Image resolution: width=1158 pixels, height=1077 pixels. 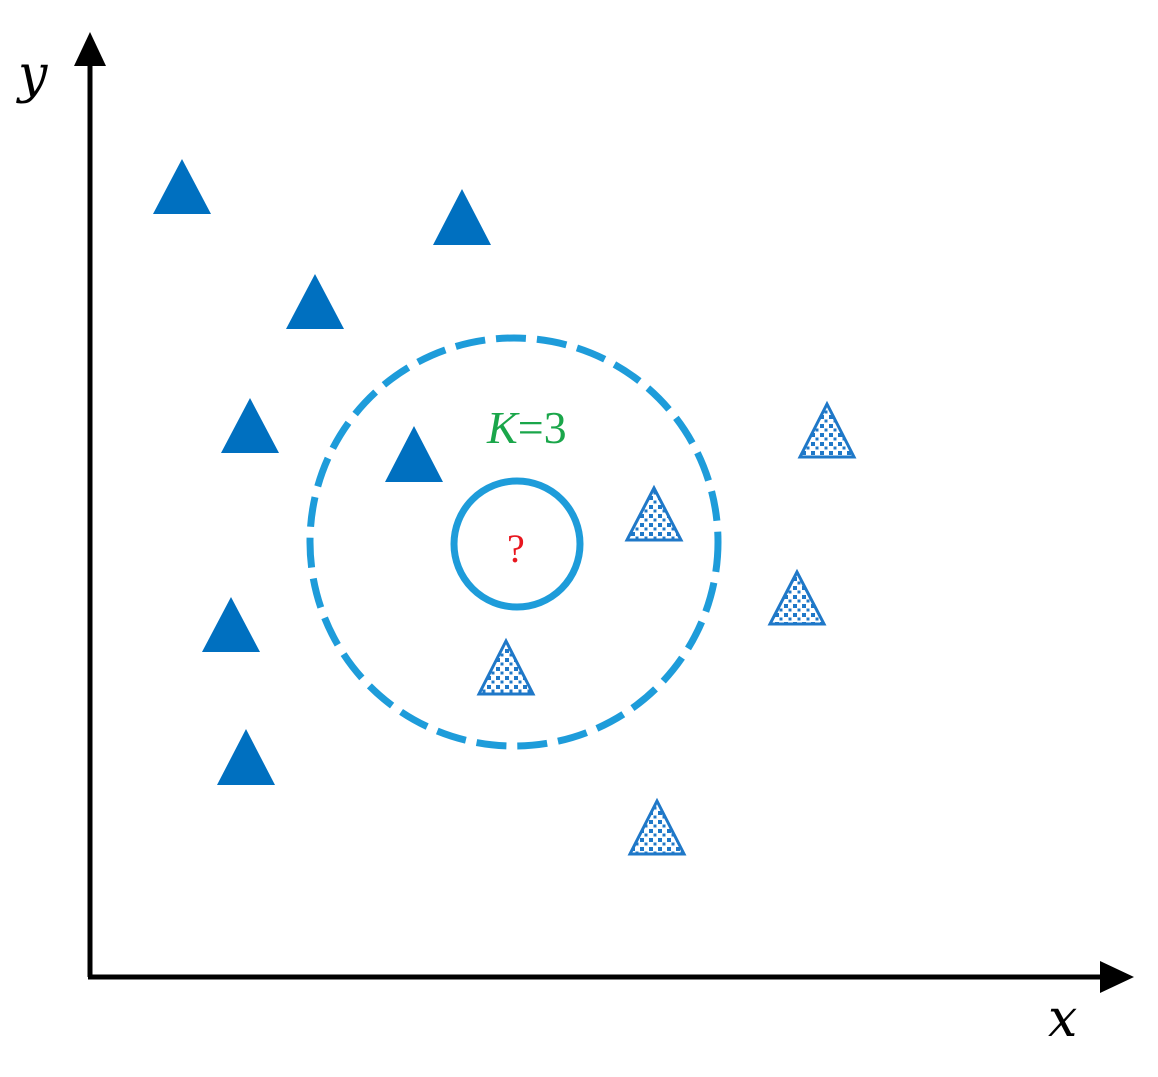 I want to click on query-point-circle, so click(x=517, y=544).